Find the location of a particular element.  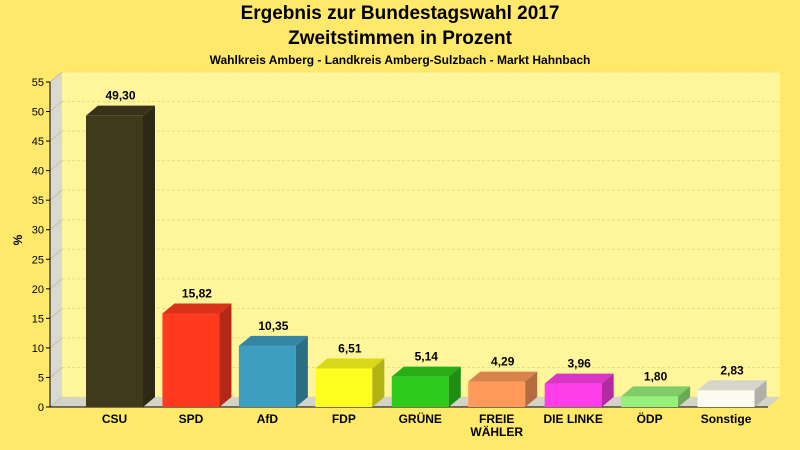

bar-value-label: 3,96 is located at coordinates (579, 364).